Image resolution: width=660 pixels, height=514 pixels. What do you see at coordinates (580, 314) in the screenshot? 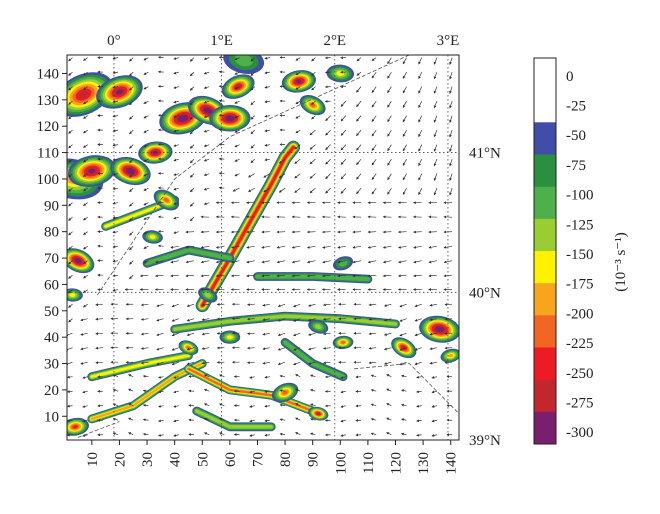
I see `colorbar-tick-label: -200` at bounding box center [580, 314].